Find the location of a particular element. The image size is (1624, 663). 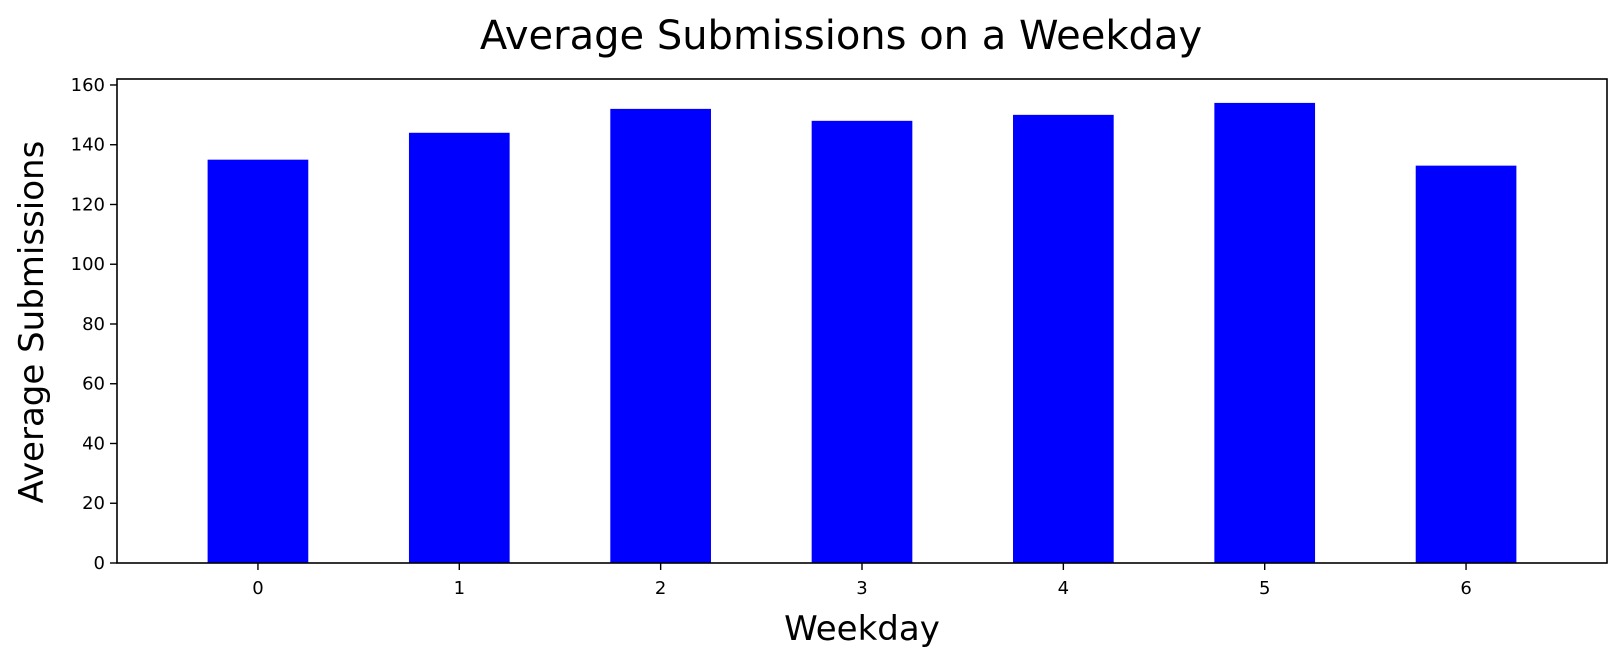

y-tick-label: 140 is located at coordinates (88, 145).